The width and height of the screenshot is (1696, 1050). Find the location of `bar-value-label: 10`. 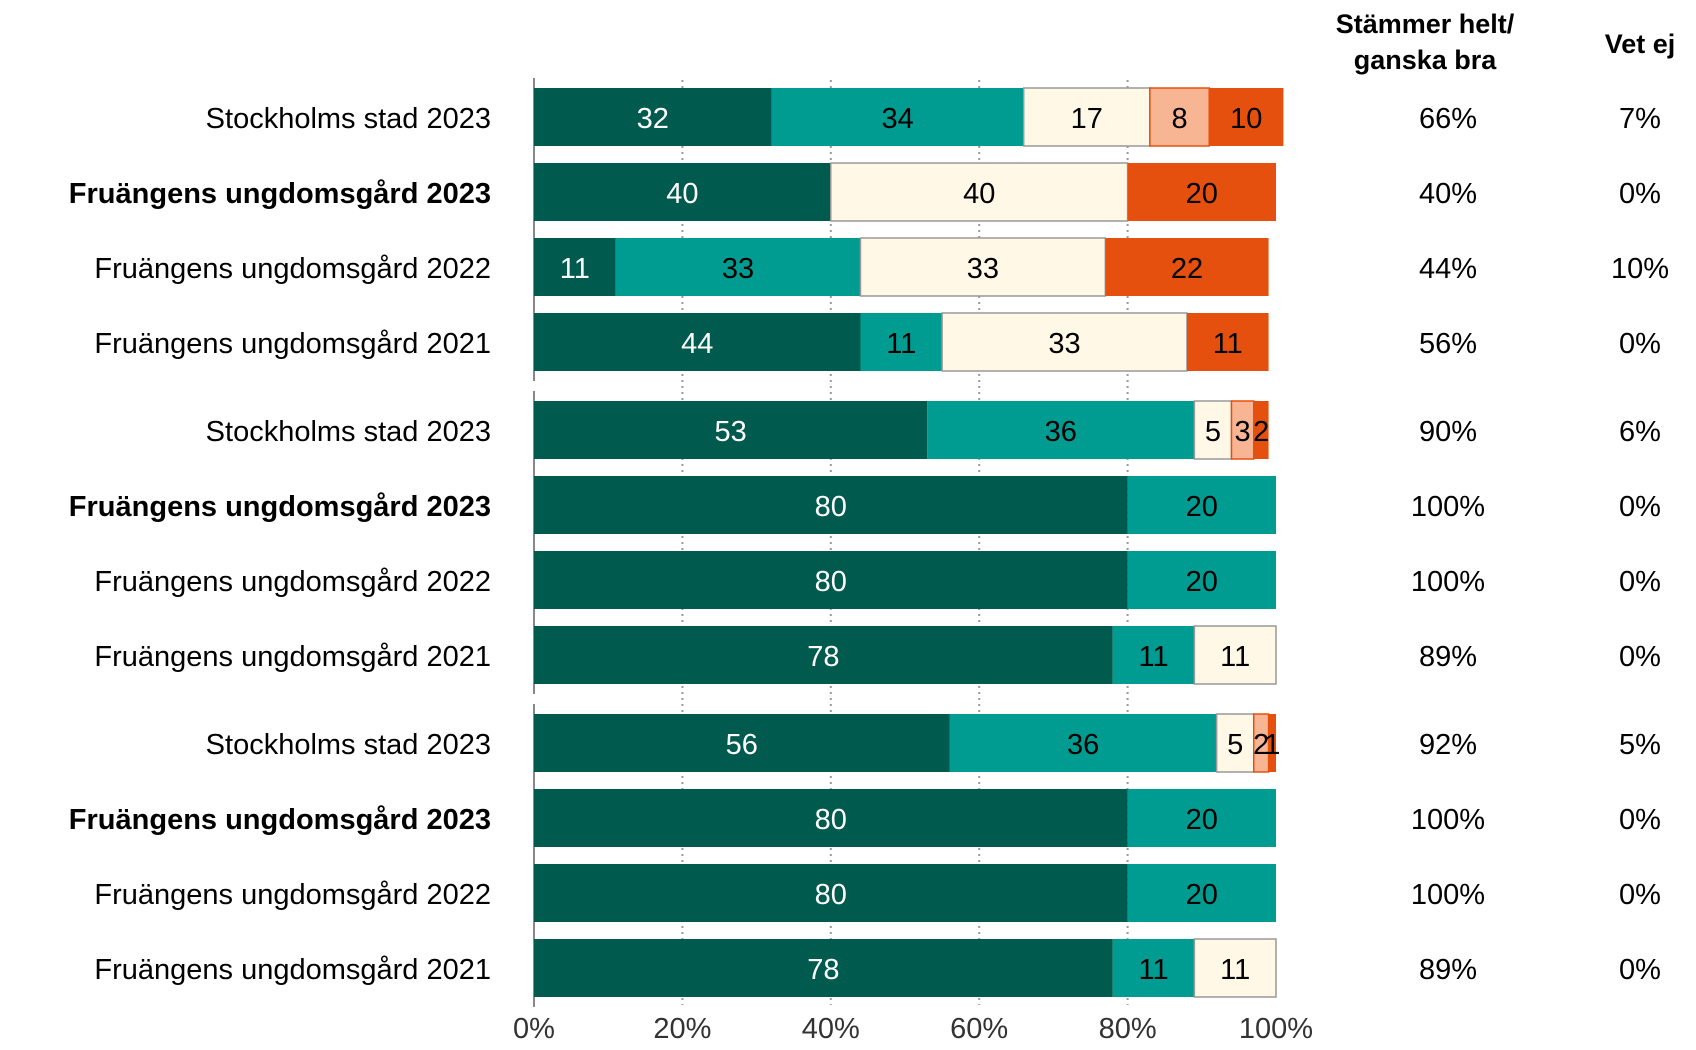

bar-value-label: 10 is located at coordinates (1246, 119).